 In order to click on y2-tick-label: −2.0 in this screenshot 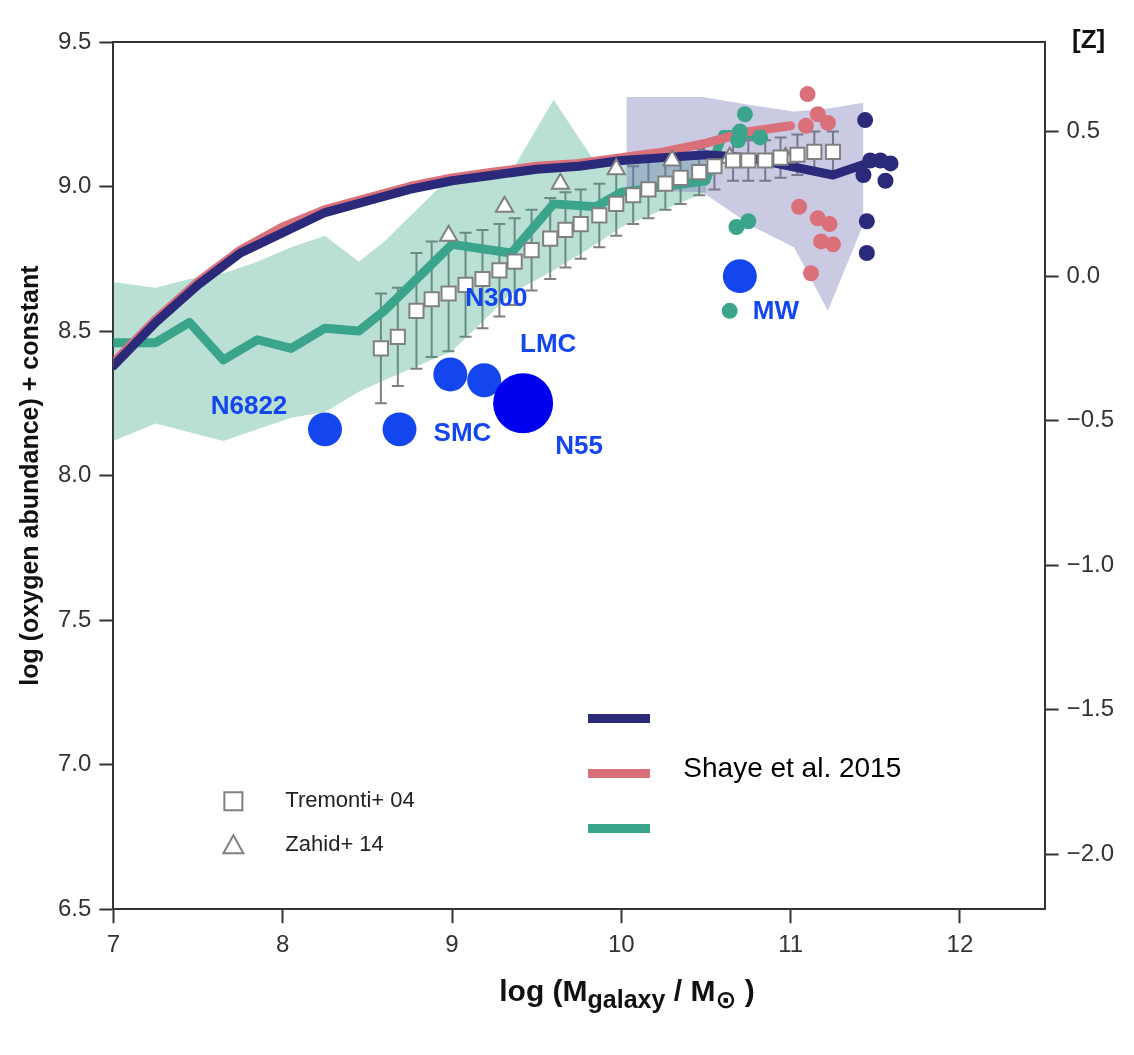, I will do `click(1090, 852)`.